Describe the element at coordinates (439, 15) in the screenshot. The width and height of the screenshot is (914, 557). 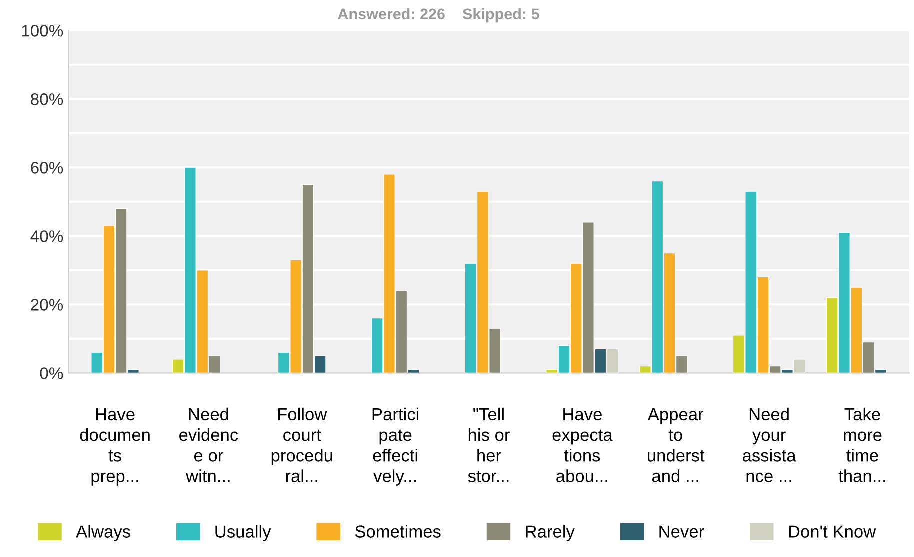
I see `chart-title: Answered: 226 Skipped: 5` at that location.